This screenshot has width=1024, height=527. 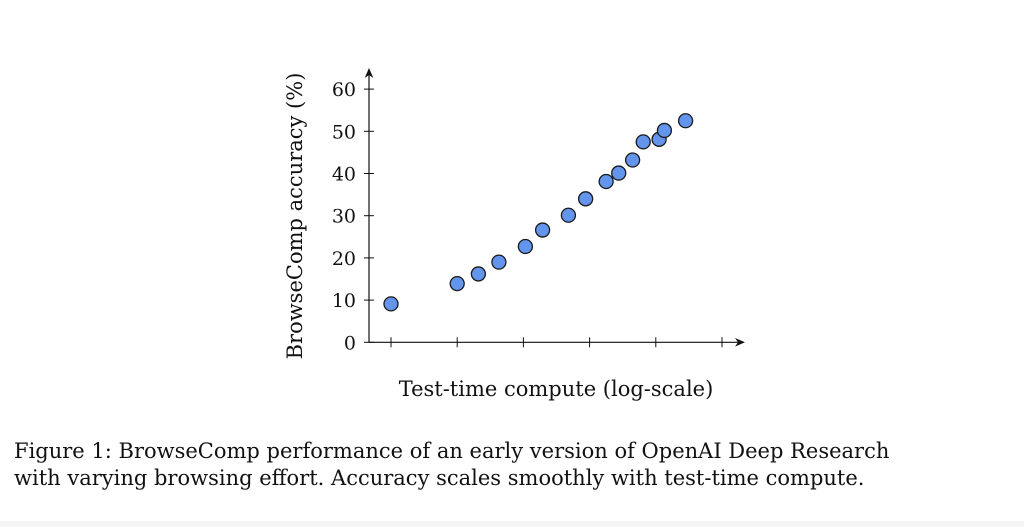 What do you see at coordinates (556, 389) in the screenshot?
I see `x-axis-label: Test-time compute (log-scale)` at bounding box center [556, 389].